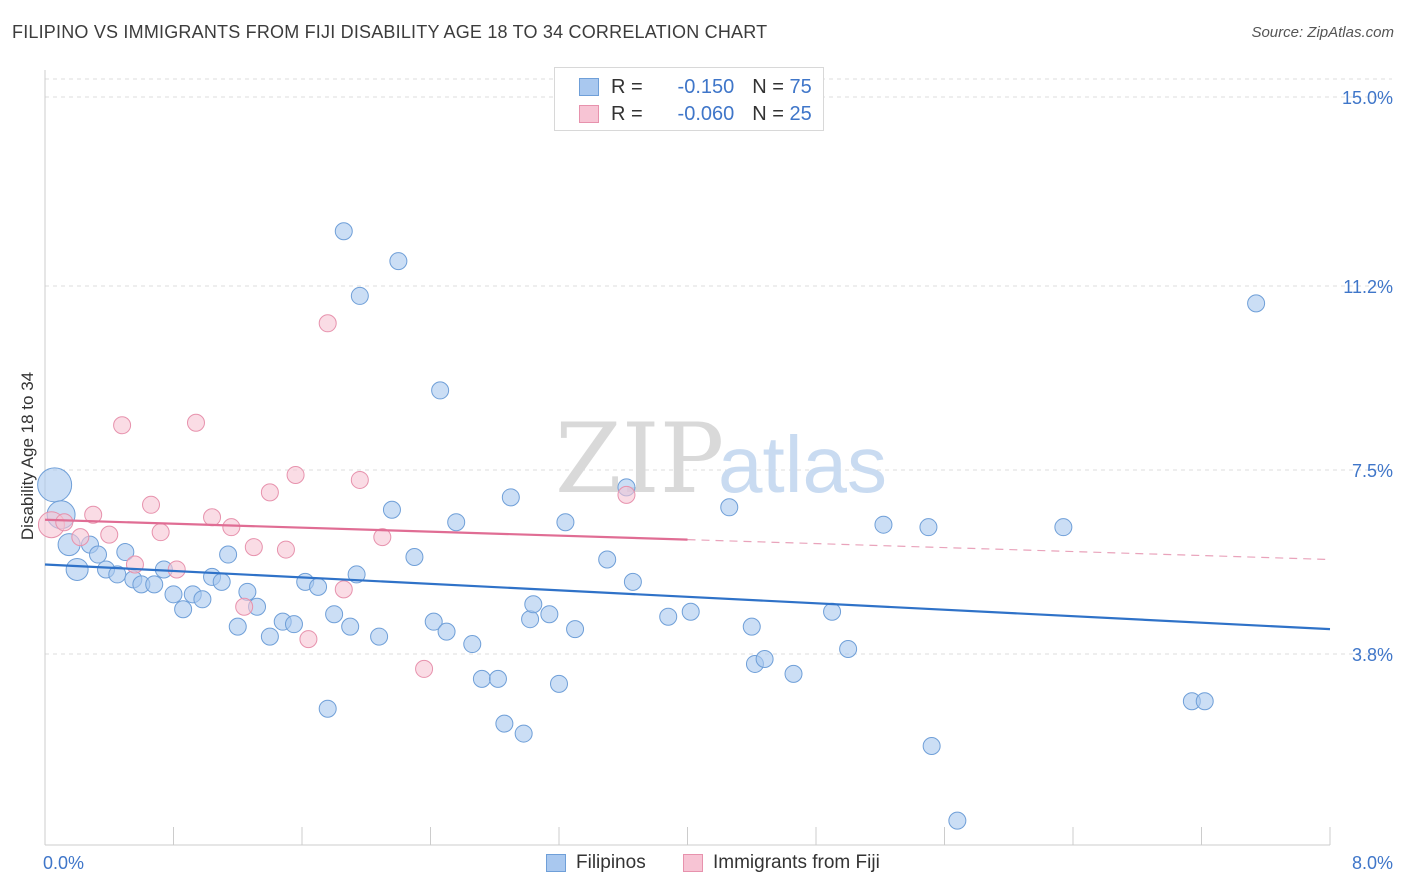 Image resolution: width=1406 pixels, height=892 pixels. Describe the element at coordinates (687, 597) in the screenshot. I see `trend-line-filipinos` at that location.